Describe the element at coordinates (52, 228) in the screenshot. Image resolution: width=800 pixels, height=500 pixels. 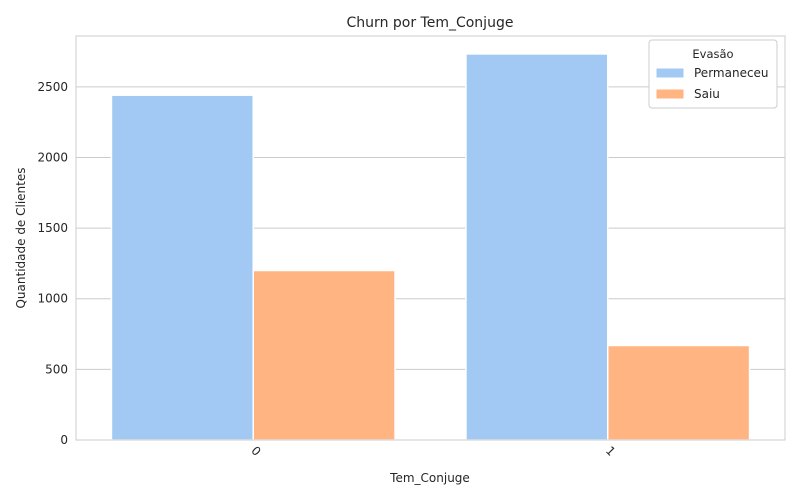
I see `y-tick-label: 1500` at that location.